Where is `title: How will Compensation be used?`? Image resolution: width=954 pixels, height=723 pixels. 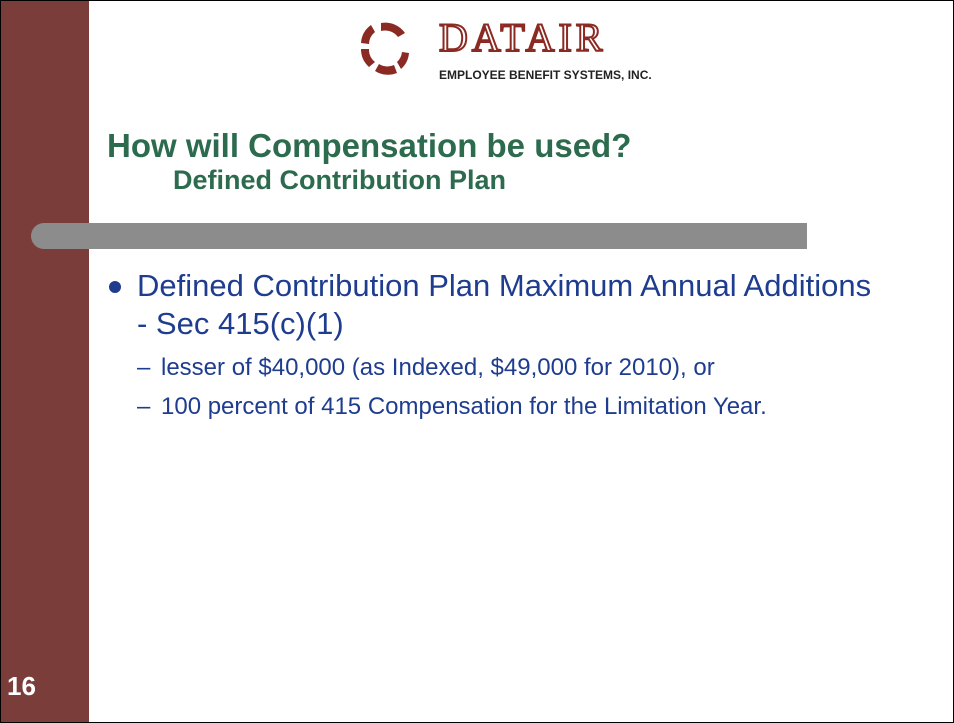
title: How will Compensation be used? is located at coordinates (369, 145).